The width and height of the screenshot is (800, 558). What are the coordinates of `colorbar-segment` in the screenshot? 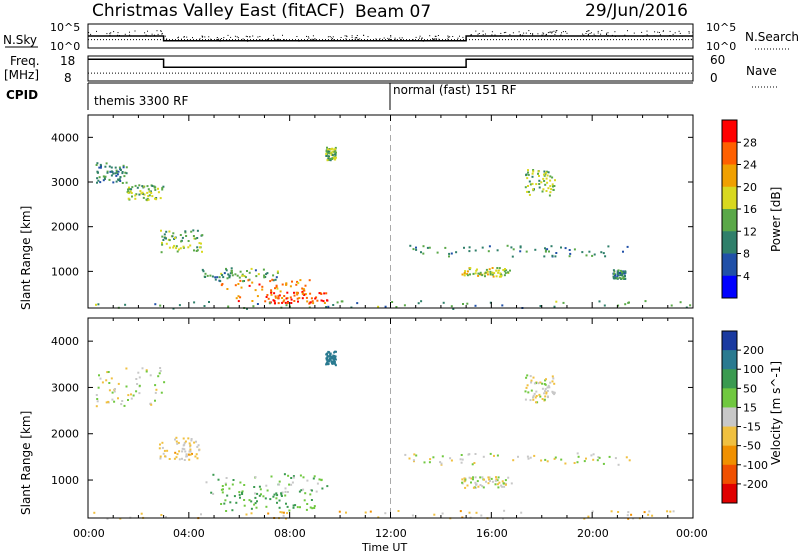 It's located at (729, 455).